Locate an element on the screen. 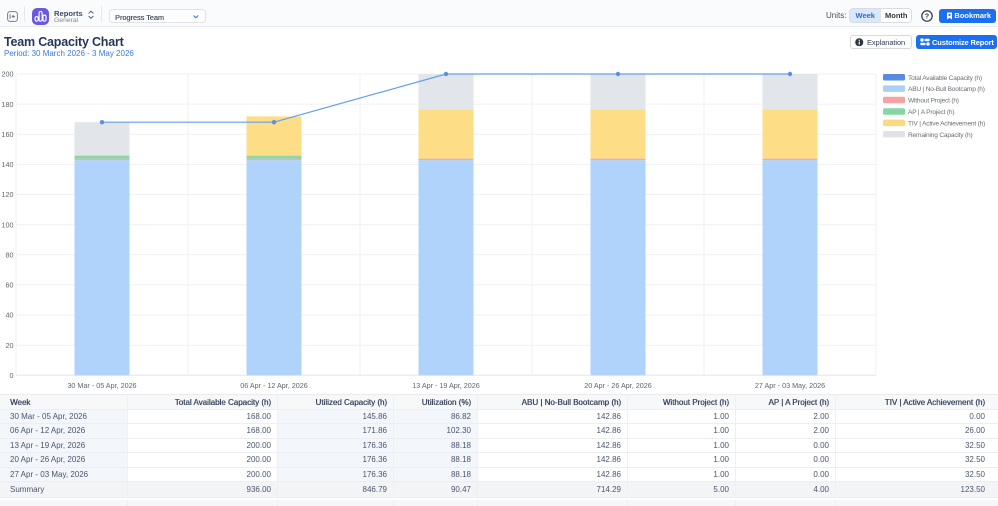 Image resolution: width=998 pixels, height=506 pixels. svg-text: Without Project (h) is located at coordinates (933, 101).